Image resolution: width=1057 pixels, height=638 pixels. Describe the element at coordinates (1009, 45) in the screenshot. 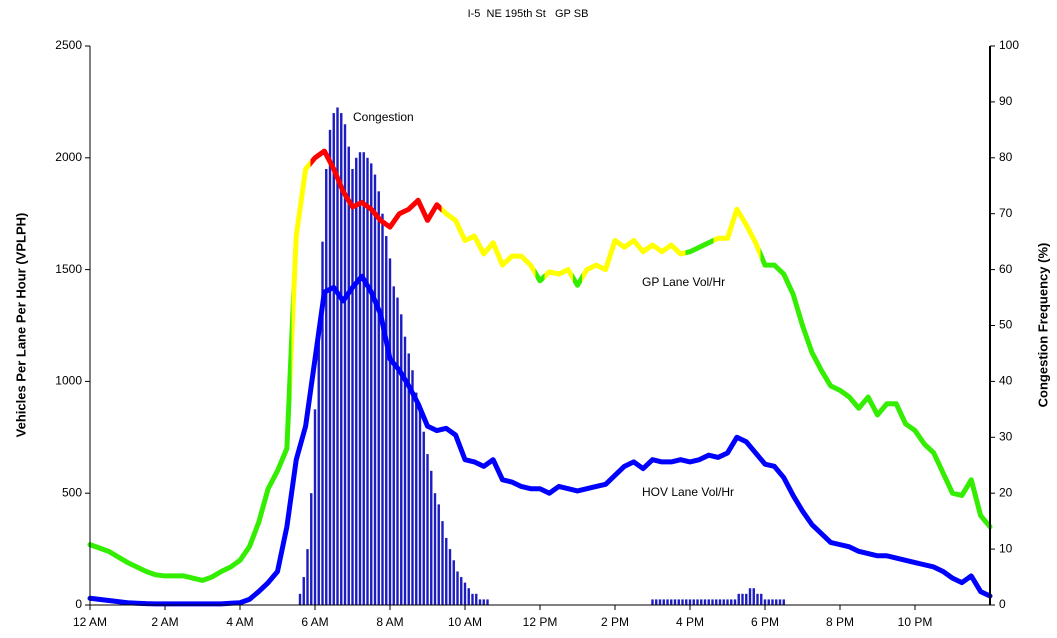

I see `y2-tick-label: 100` at that location.